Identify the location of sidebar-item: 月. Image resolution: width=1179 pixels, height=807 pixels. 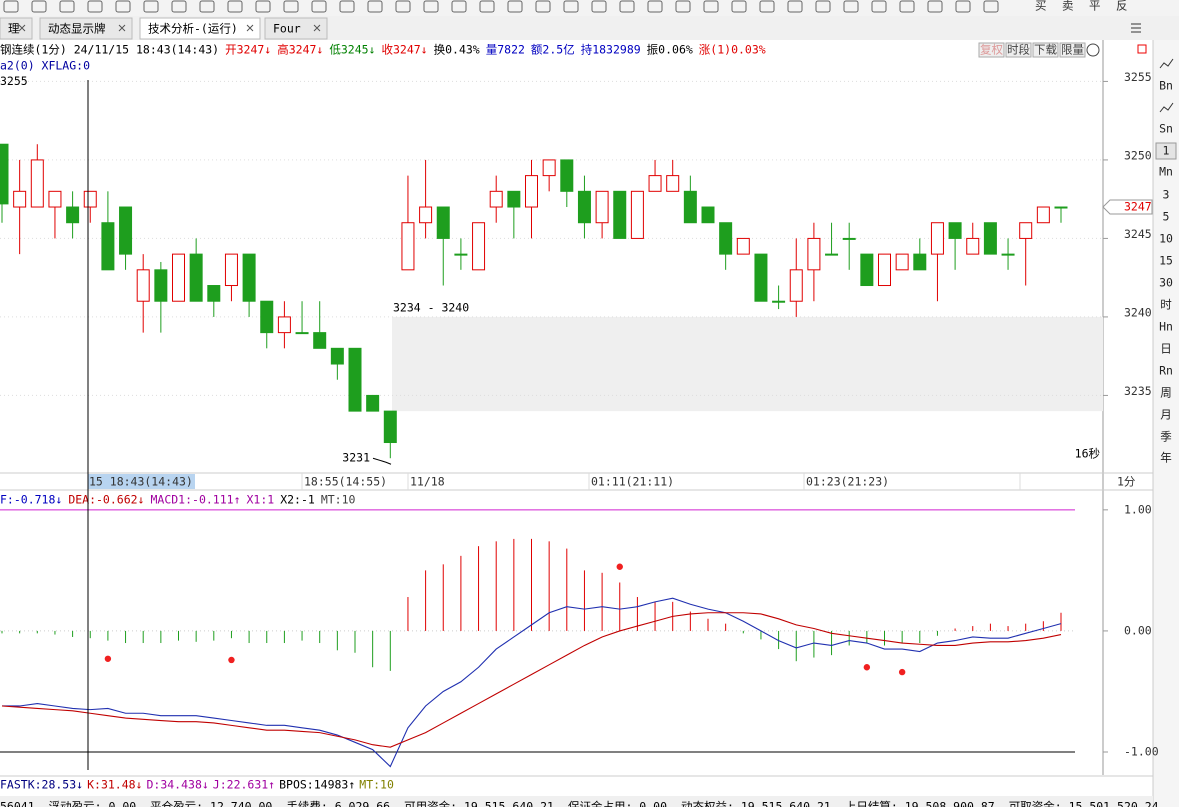
(1166, 415).